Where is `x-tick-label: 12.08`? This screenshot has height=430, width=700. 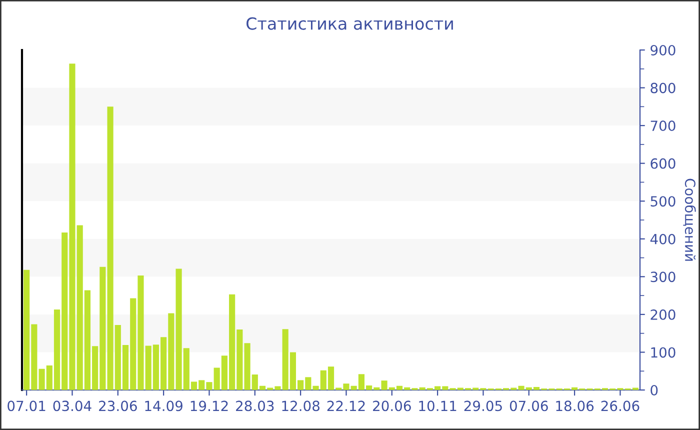 x-tick-label: 12.08 is located at coordinates (301, 406).